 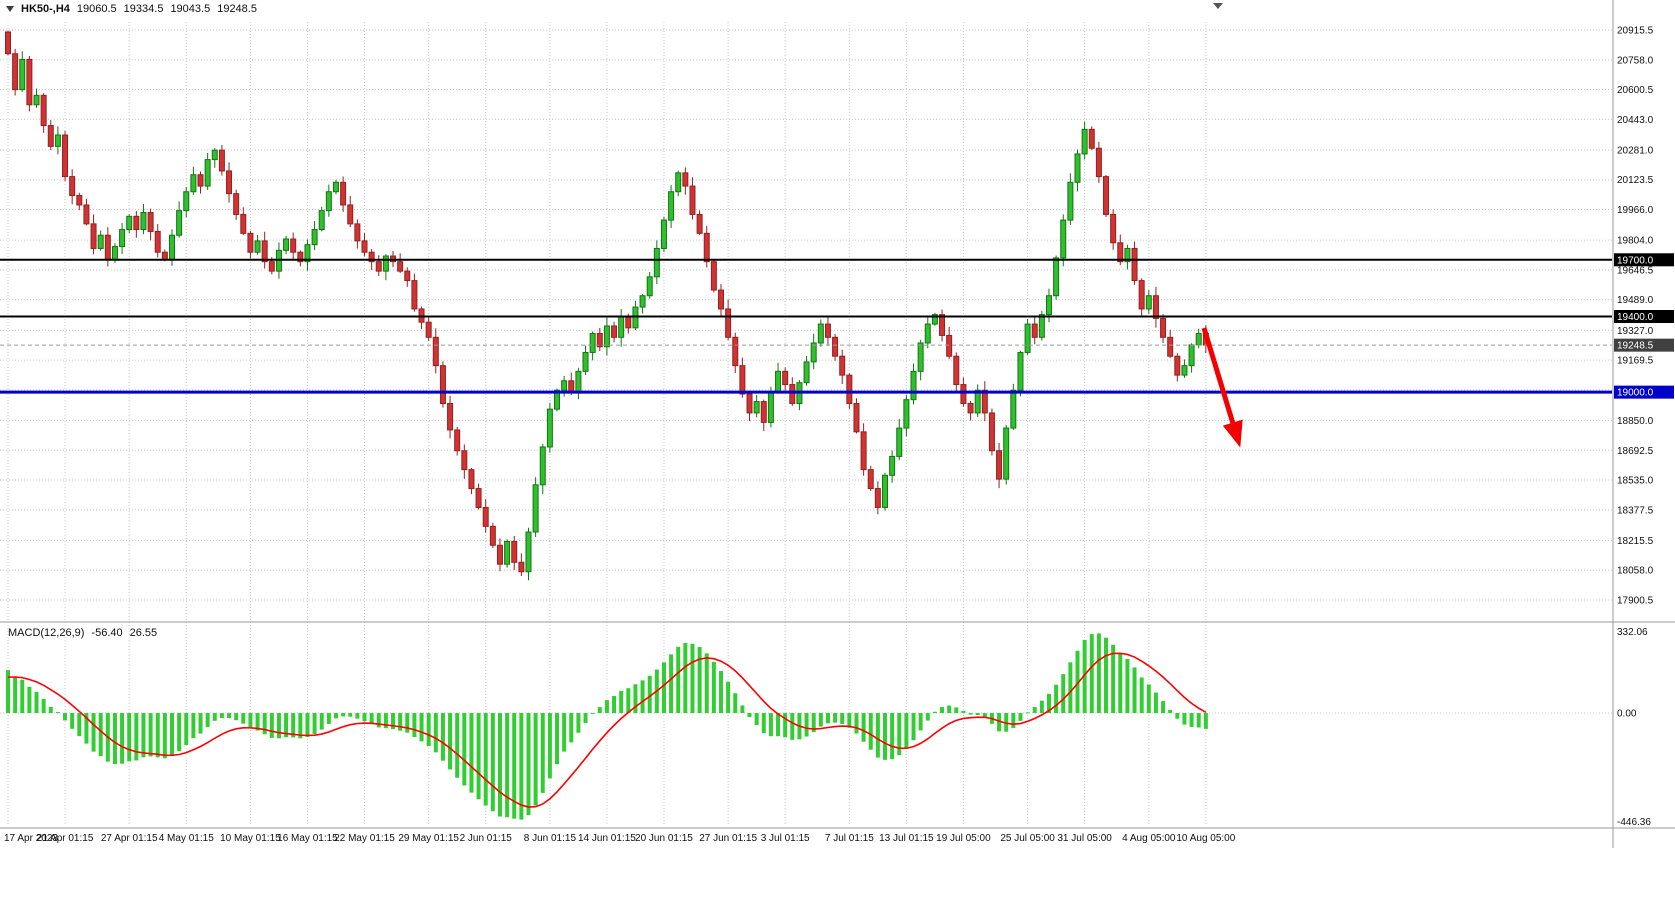 I want to click on price-axis-label: 18850.0, so click(x=1635, y=421).